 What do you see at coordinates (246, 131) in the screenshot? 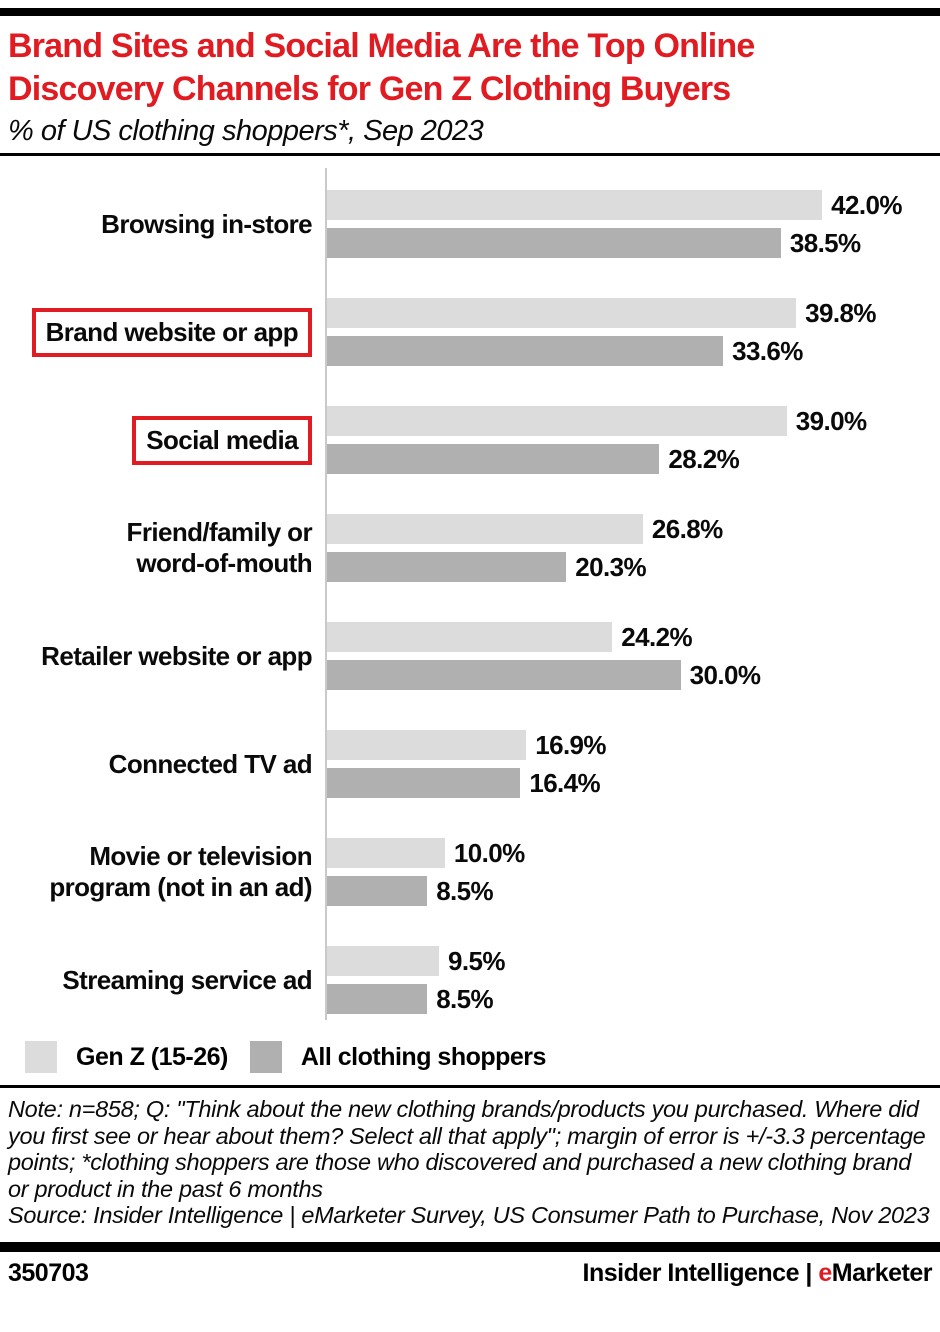
I see `chart-subtitle: % of US clothing shoppers*, Sep 2023` at bounding box center [246, 131].